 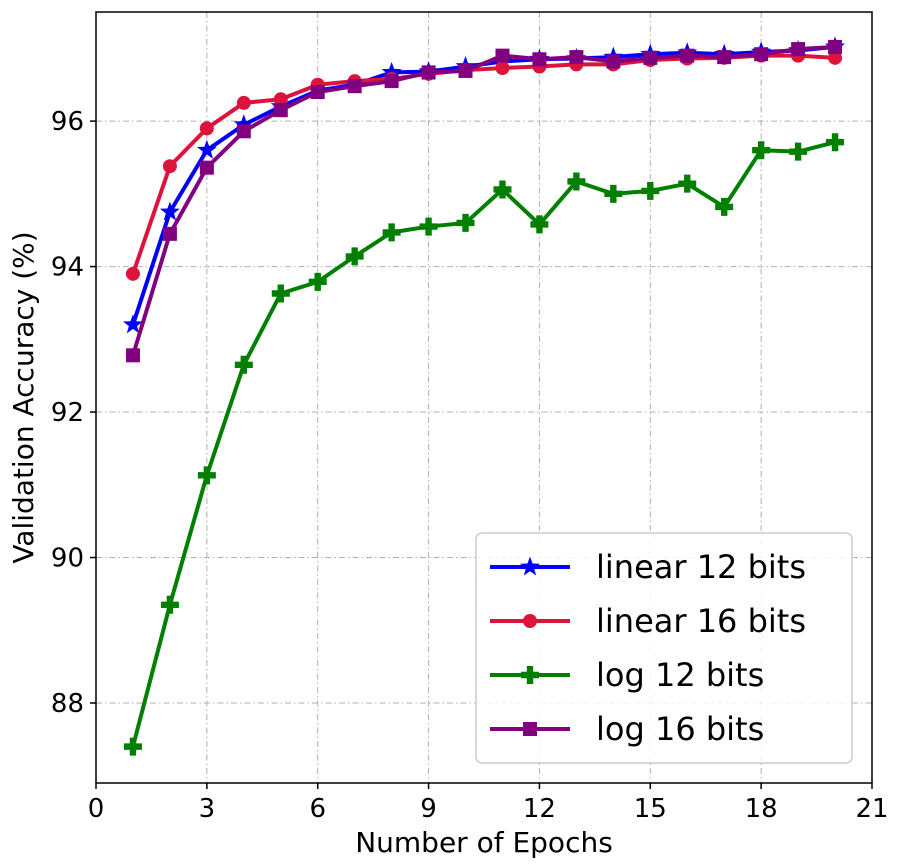 I want to click on legend-item: linear 16 bits, so click(x=648, y=621).